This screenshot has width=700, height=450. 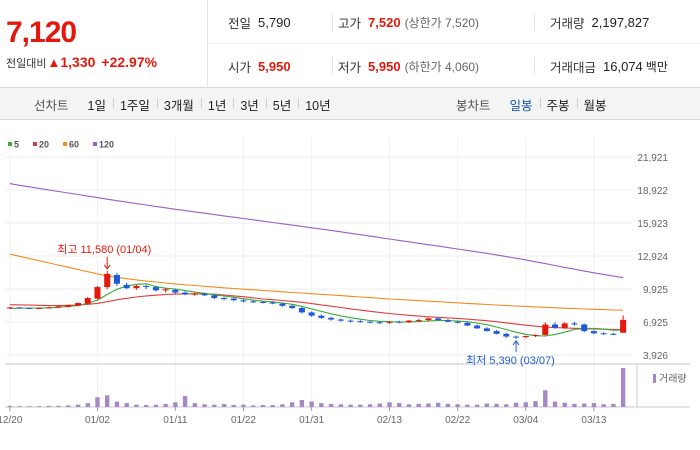 What do you see at coordinates (655, 290) in the screenshot?
I see `y-tick-label: 9,925` at bounding box center [655, 290].